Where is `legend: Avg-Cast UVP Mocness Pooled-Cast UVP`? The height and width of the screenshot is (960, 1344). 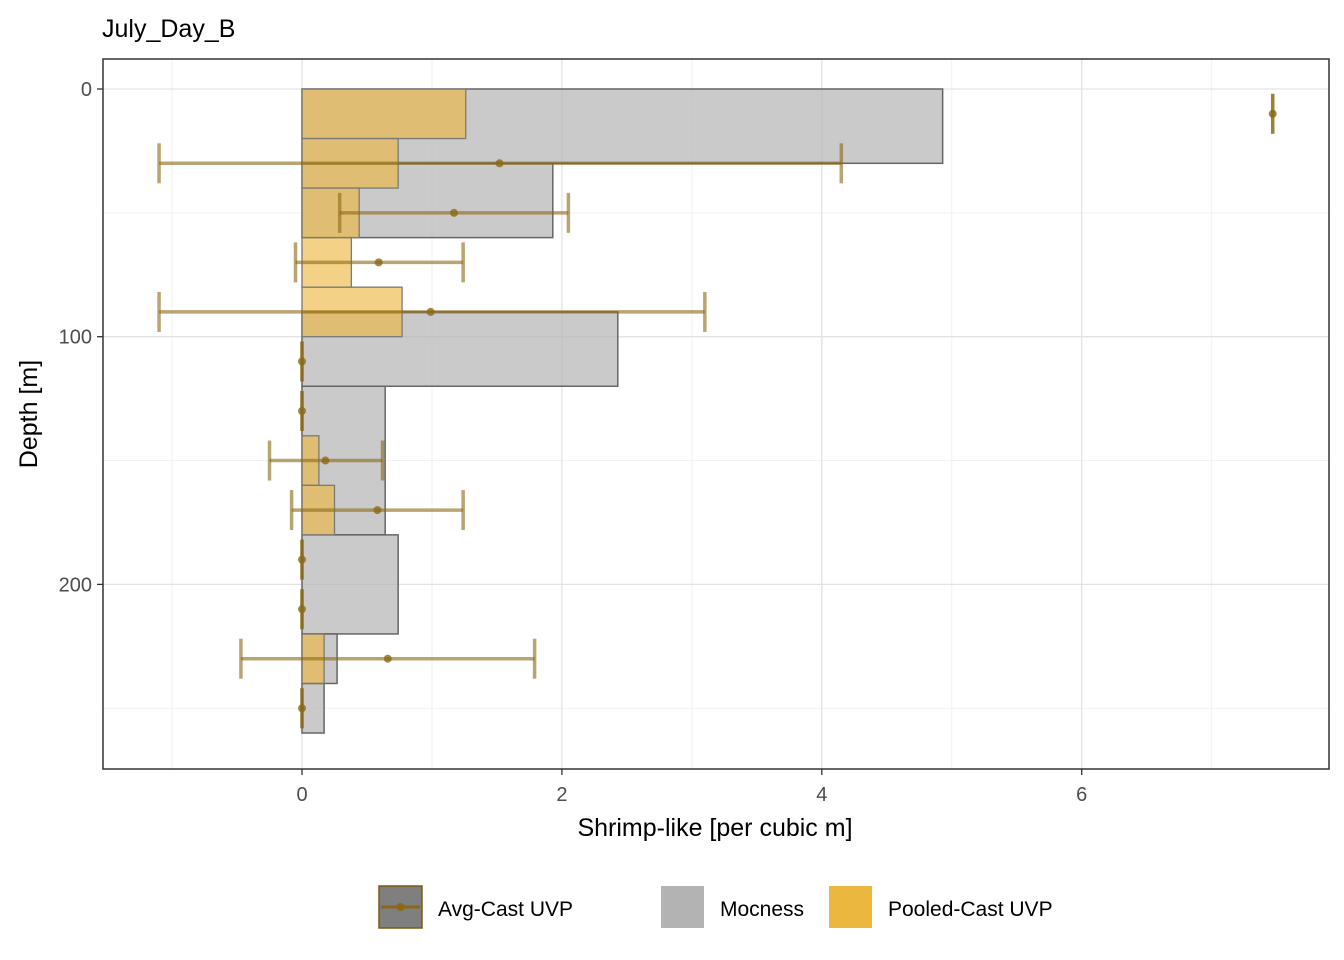 legend: Avg-Cast UVP Mocness Pooled-Cast UVP is located at coordinates (715, 907).